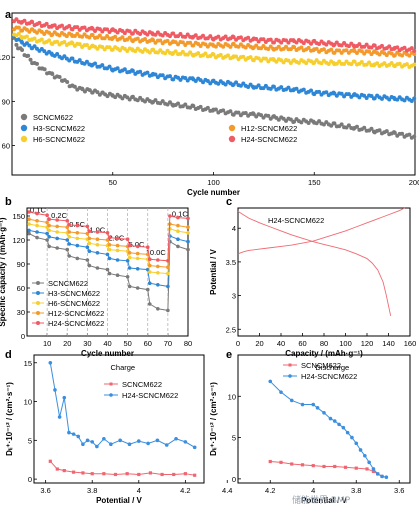 This screenshot has width=419, height=509. I want to click on y-axis-label: Potential / V, so click(213, 271).